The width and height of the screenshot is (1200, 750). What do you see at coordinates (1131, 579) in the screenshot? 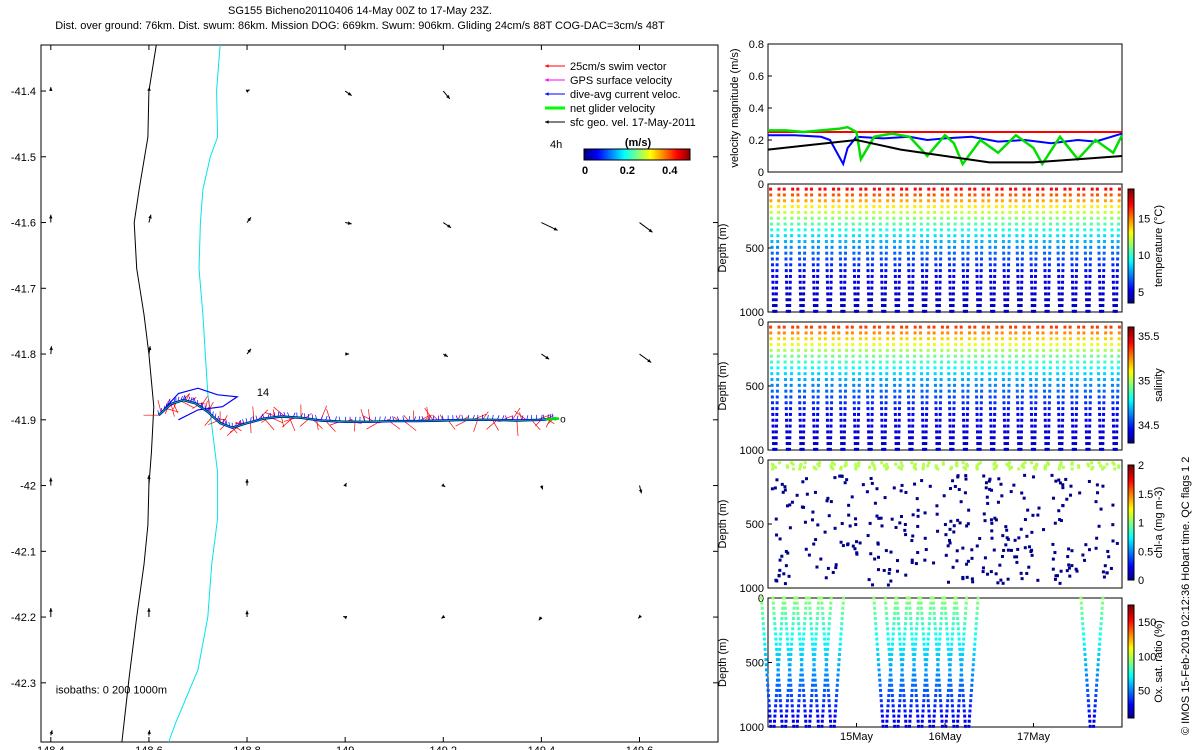
I see `chla-colorbar-cell` at bounding box center [1131, 579].